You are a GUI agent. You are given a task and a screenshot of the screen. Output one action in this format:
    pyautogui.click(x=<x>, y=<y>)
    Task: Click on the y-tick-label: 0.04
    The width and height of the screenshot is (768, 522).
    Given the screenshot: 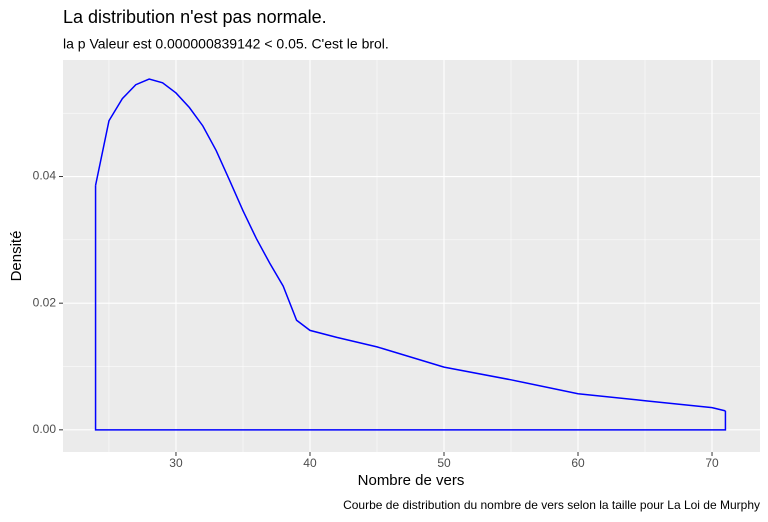 What is the action you would take?
    pyautogui.click(x=45, y=176)
    